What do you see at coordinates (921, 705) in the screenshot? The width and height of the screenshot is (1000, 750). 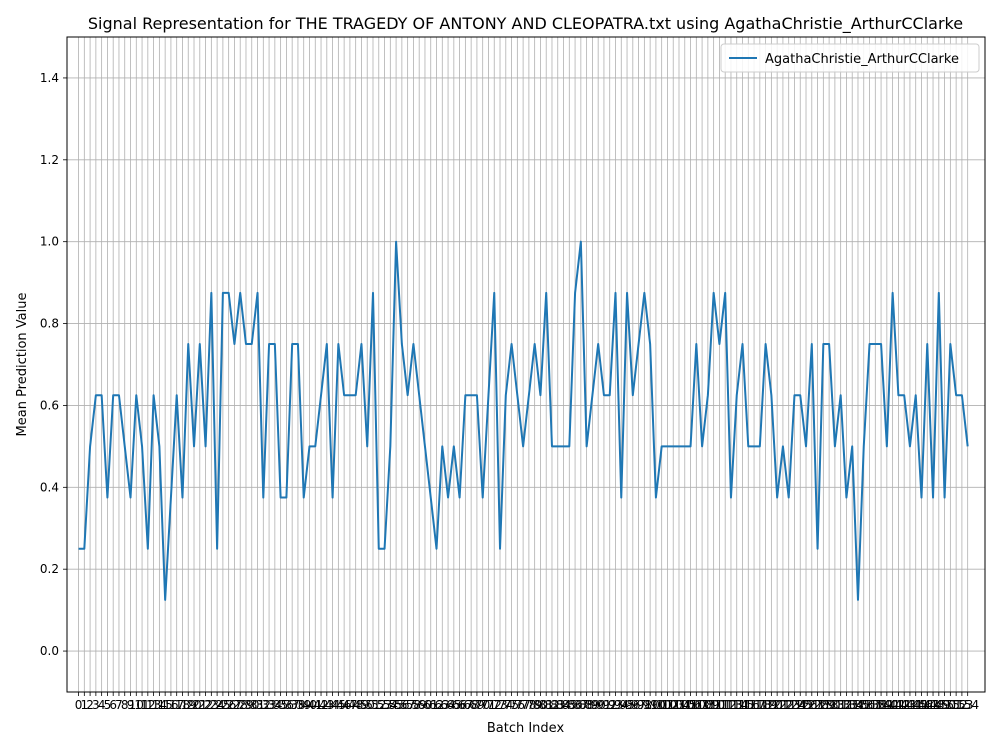 I see `x-tick-label: 146` at bounding box center [921, 705].